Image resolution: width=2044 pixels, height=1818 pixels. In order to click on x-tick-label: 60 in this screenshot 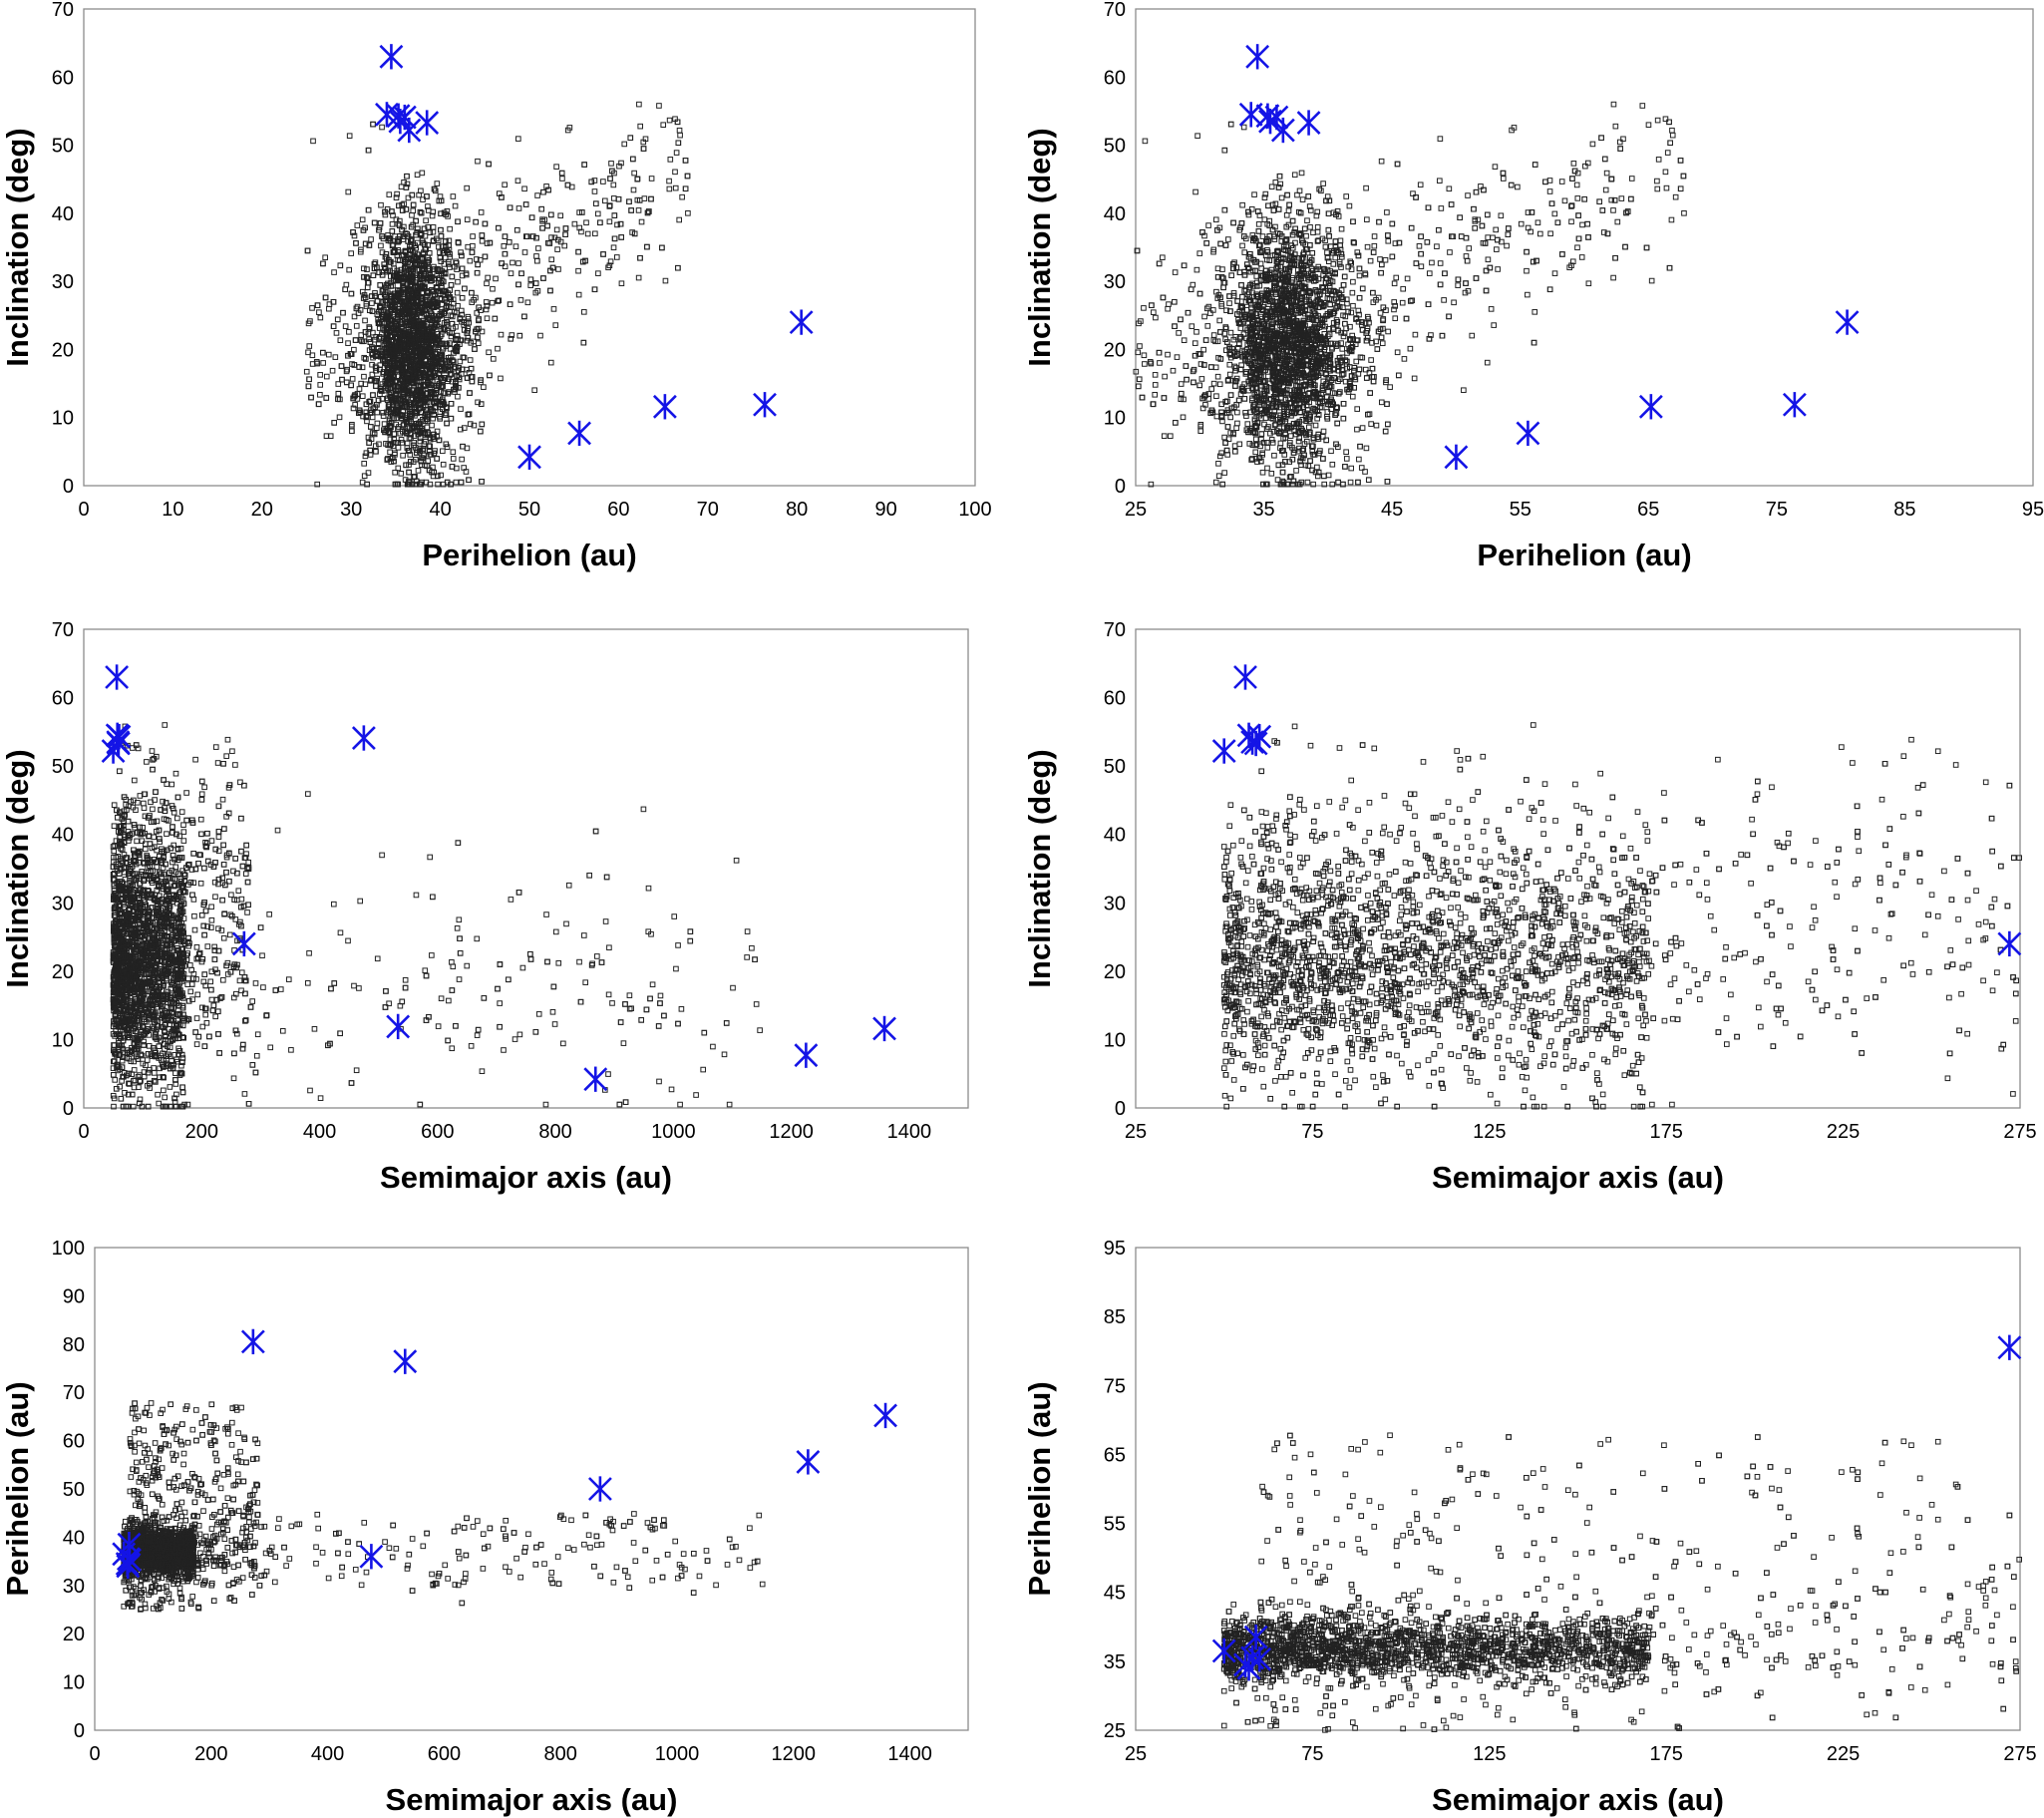, I will do `click(618, 510)`.